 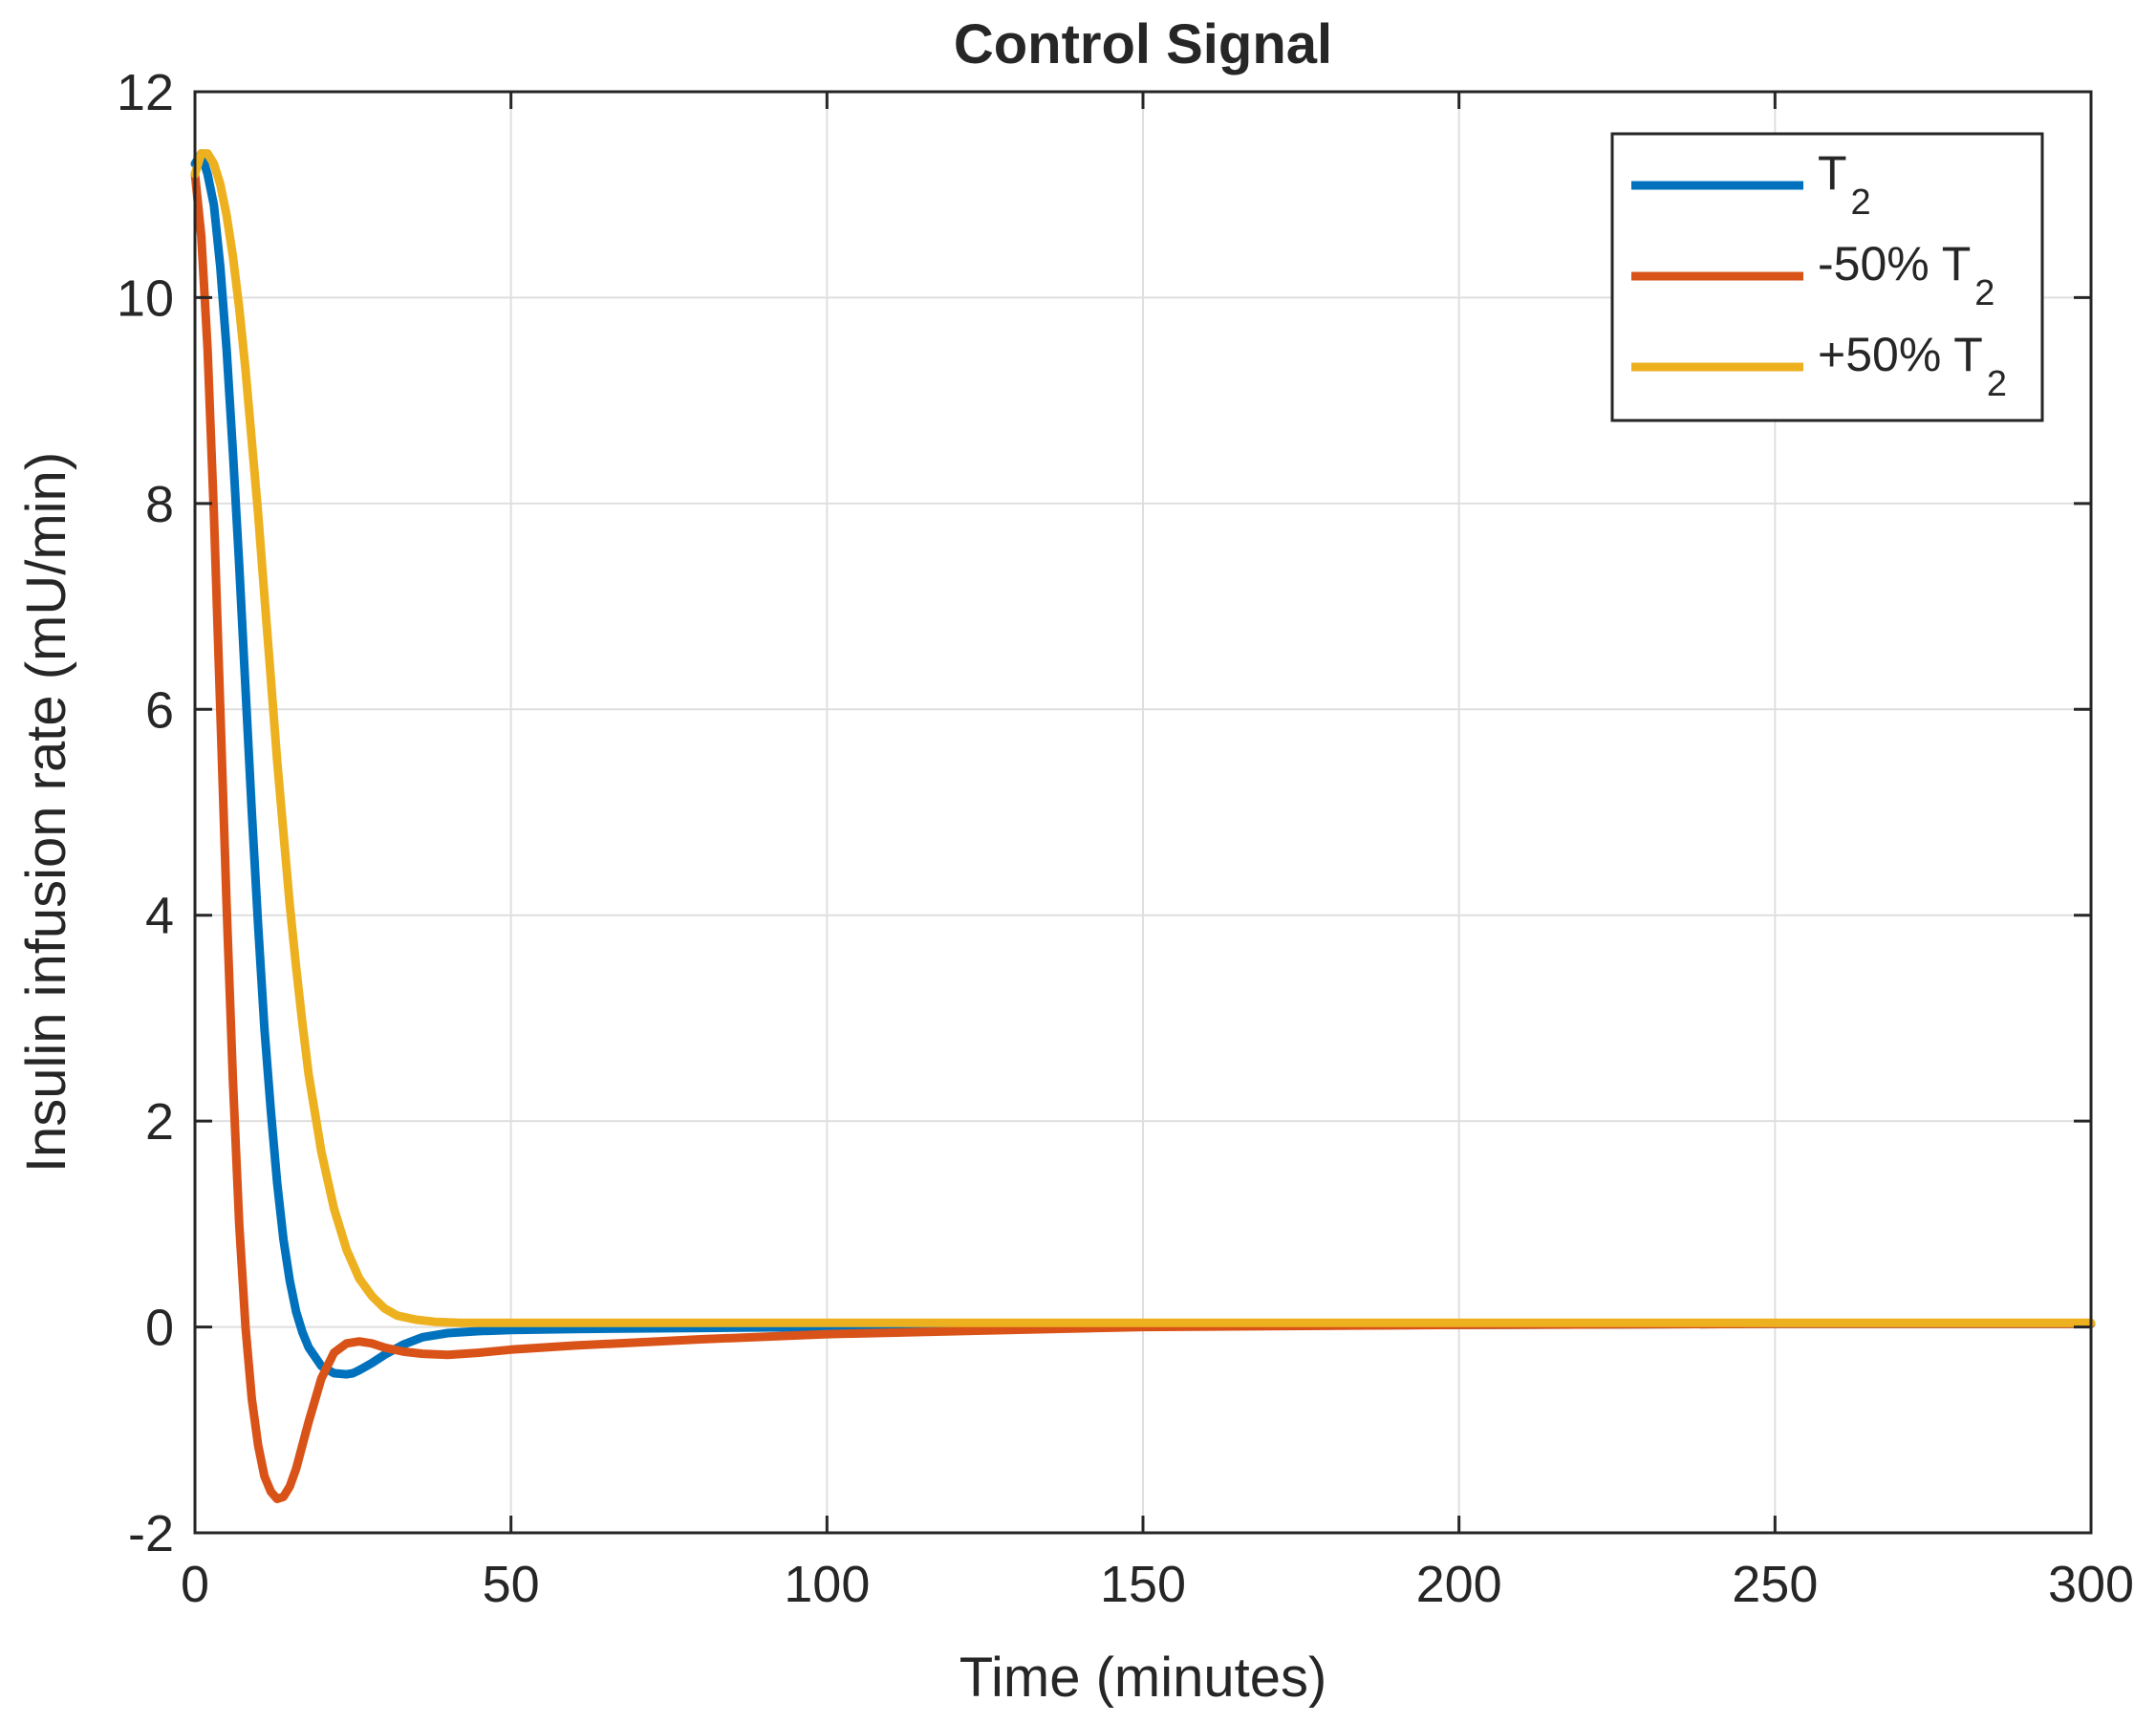 I want to click on y-tick-label: 2, so click(x=159, y=1122).